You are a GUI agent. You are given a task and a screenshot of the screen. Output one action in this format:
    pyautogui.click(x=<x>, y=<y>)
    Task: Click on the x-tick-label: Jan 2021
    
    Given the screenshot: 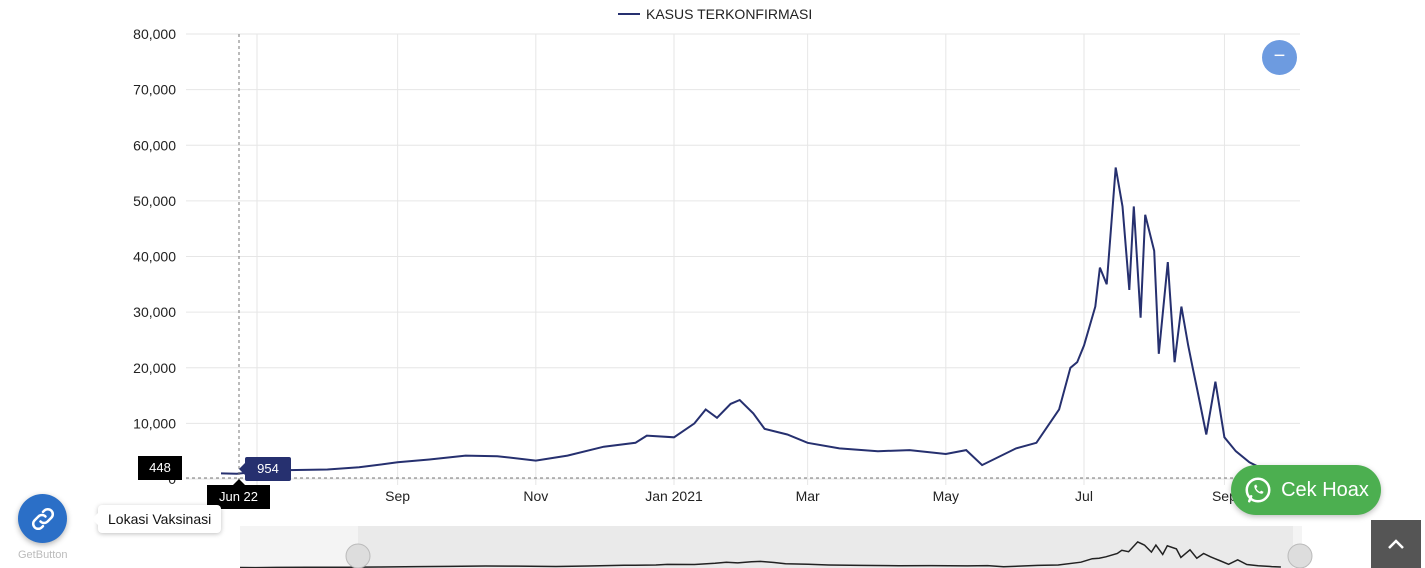 What is the action you would take?
    pyautogui.click(x=674, y=496)
    